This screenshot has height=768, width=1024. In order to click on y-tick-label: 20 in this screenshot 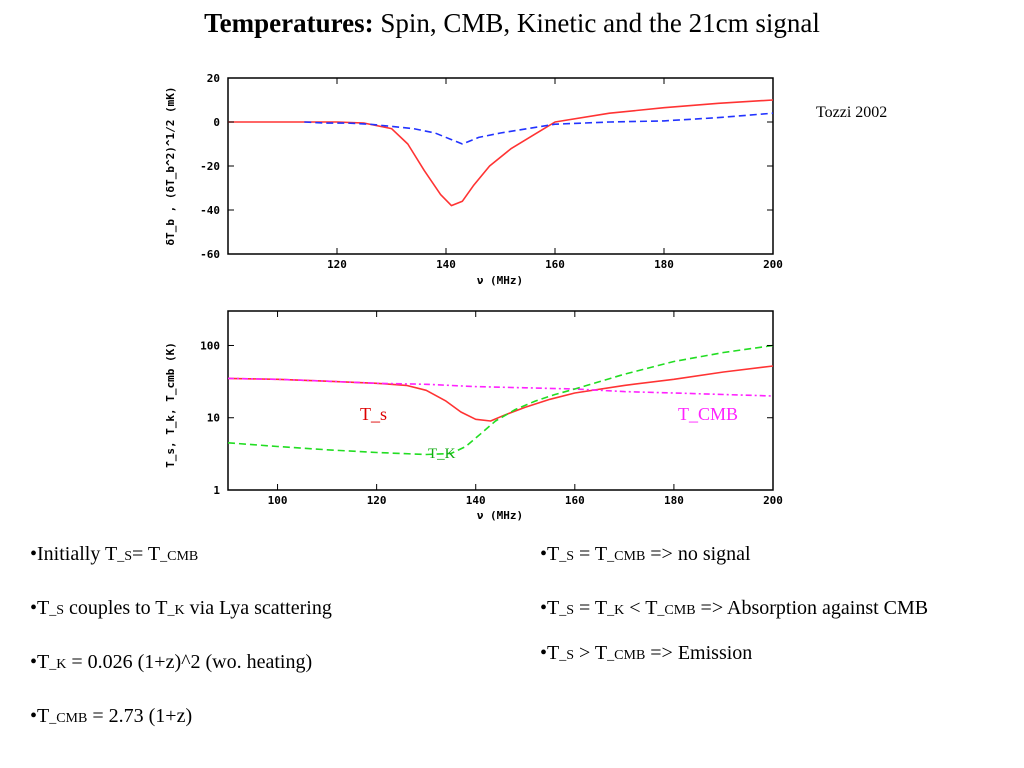, I will do `click(213, 78)`.